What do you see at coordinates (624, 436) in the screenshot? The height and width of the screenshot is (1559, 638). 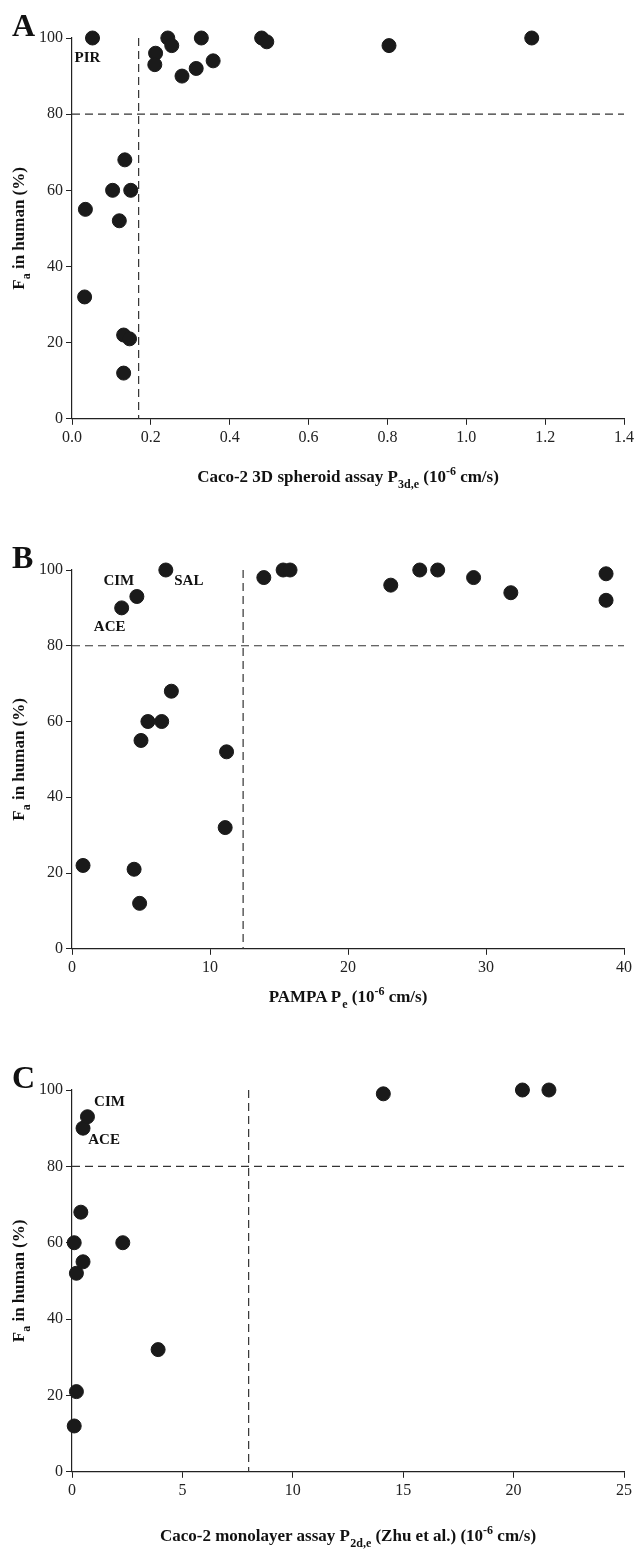 I see `x-tick-label: 1.4` at bounding box center [624, 436].